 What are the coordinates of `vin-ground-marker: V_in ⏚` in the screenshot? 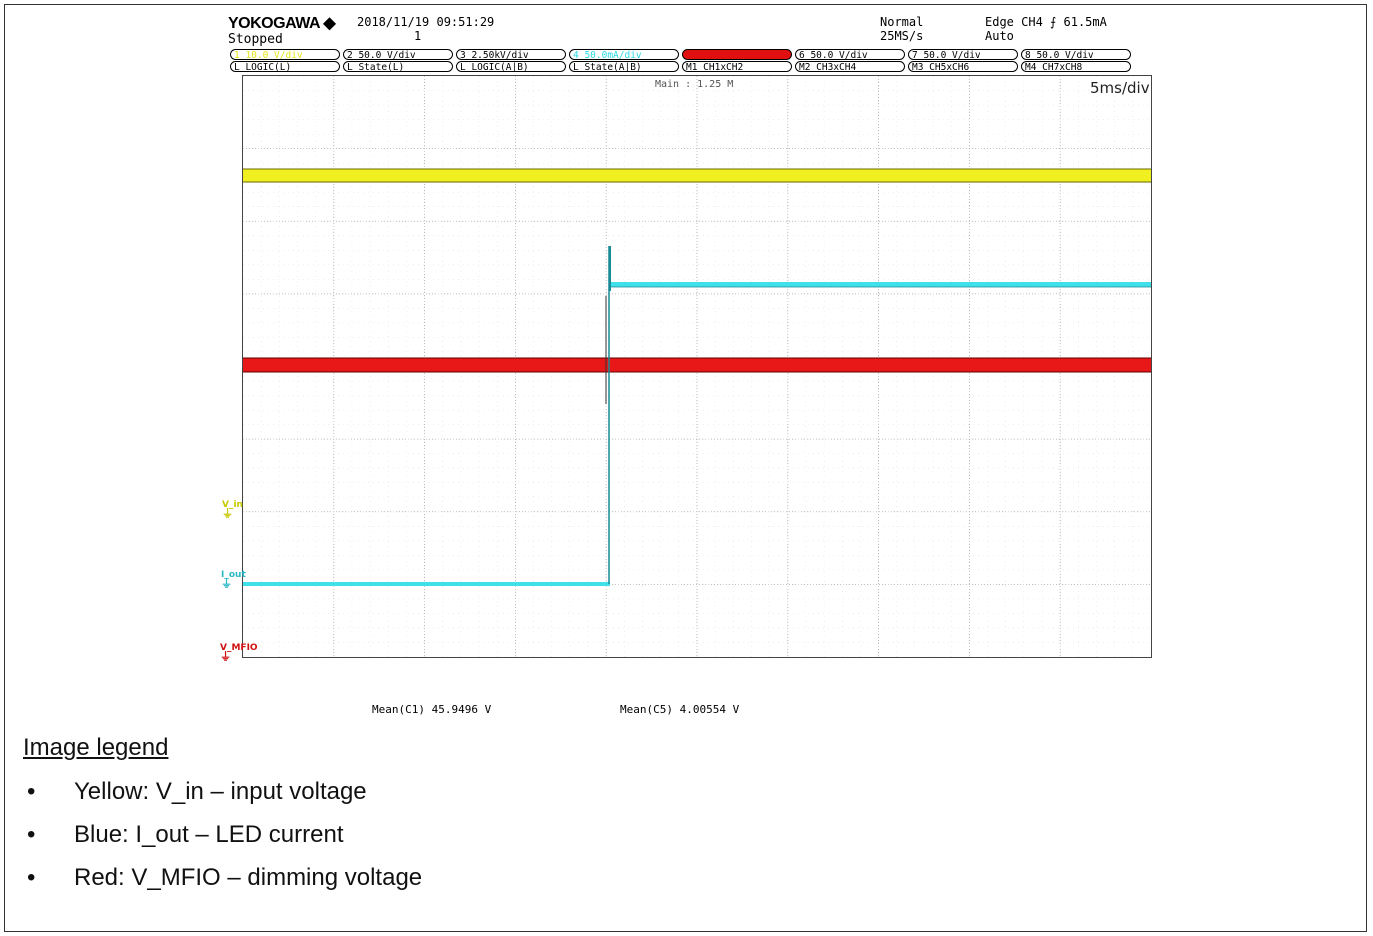 It's located at (232, 509).